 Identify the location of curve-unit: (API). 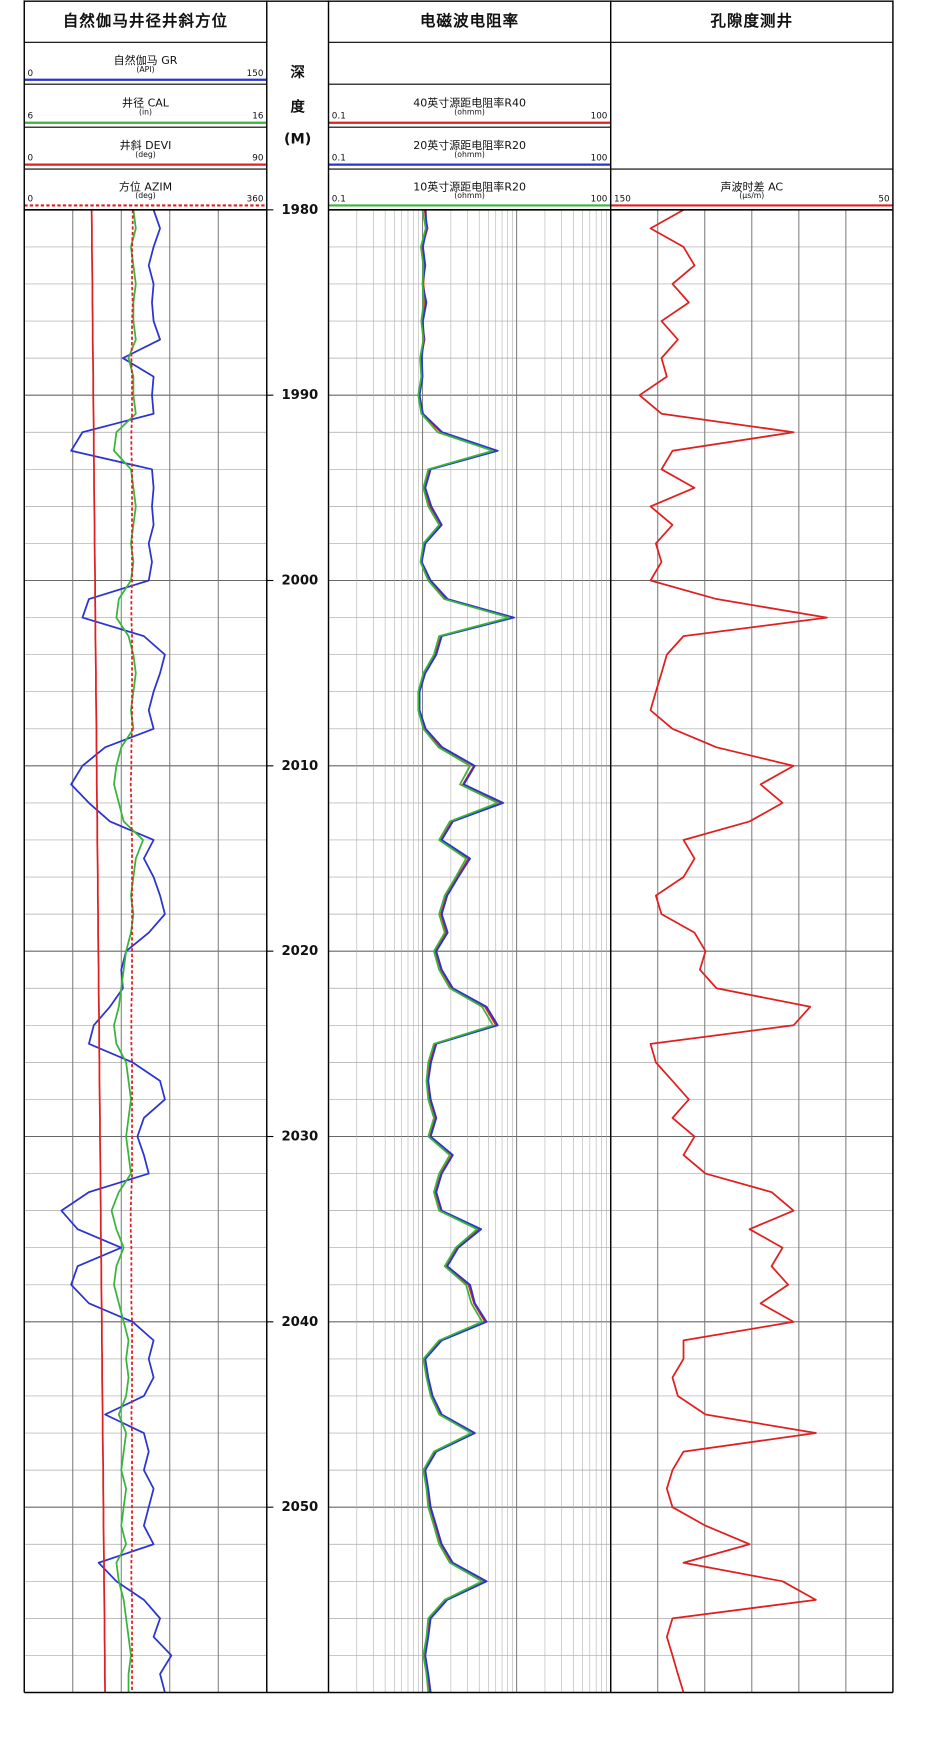
(145, 69).